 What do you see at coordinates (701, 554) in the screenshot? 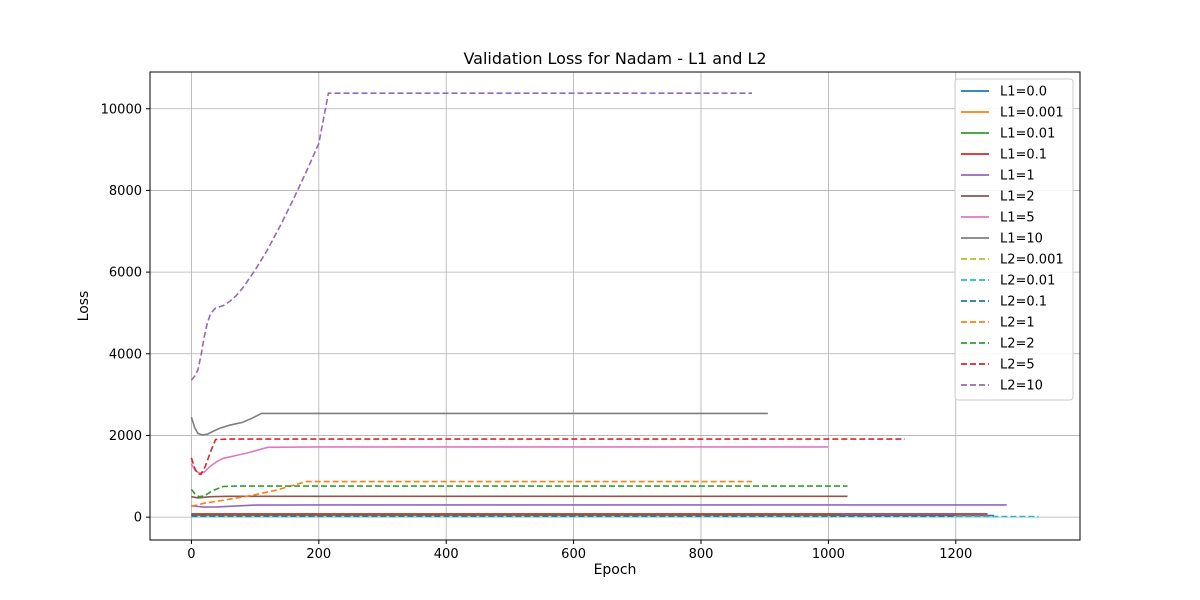
I see `x-tick-label: 800` at bounding box center [701, 554].